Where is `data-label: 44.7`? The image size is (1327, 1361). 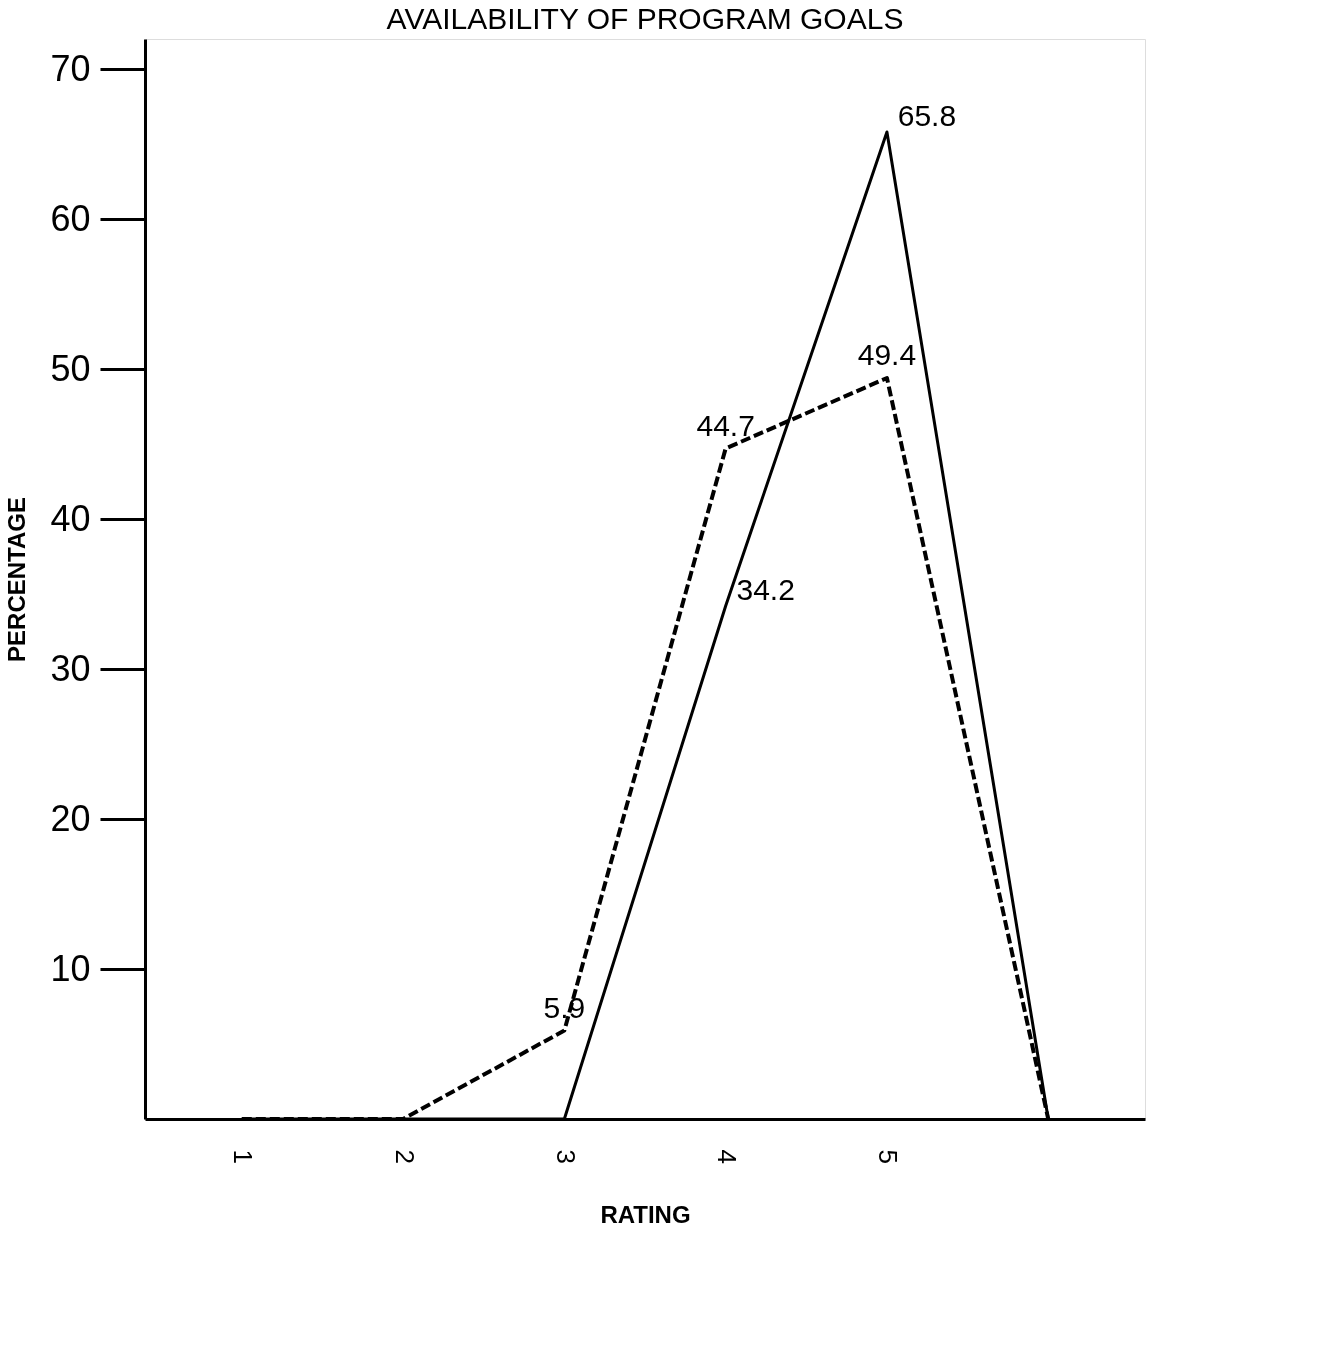 data-label: 44.7 is located at coordinates (725, 425).